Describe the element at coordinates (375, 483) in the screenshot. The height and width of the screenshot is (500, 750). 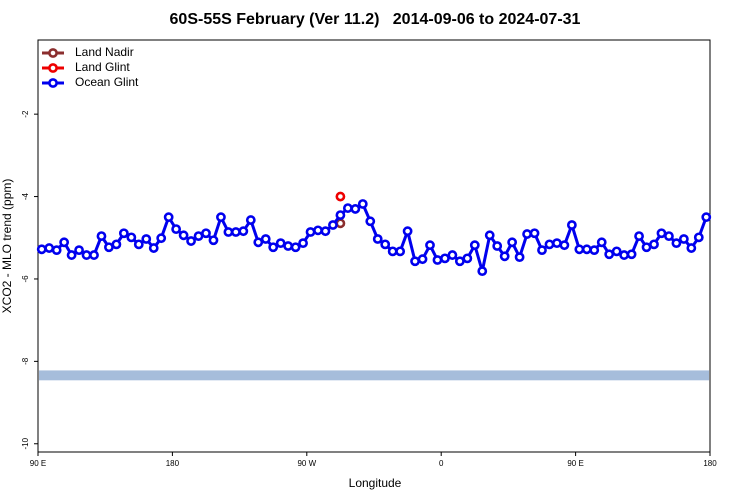
I see `x-axis-label: Longitude` at that location.